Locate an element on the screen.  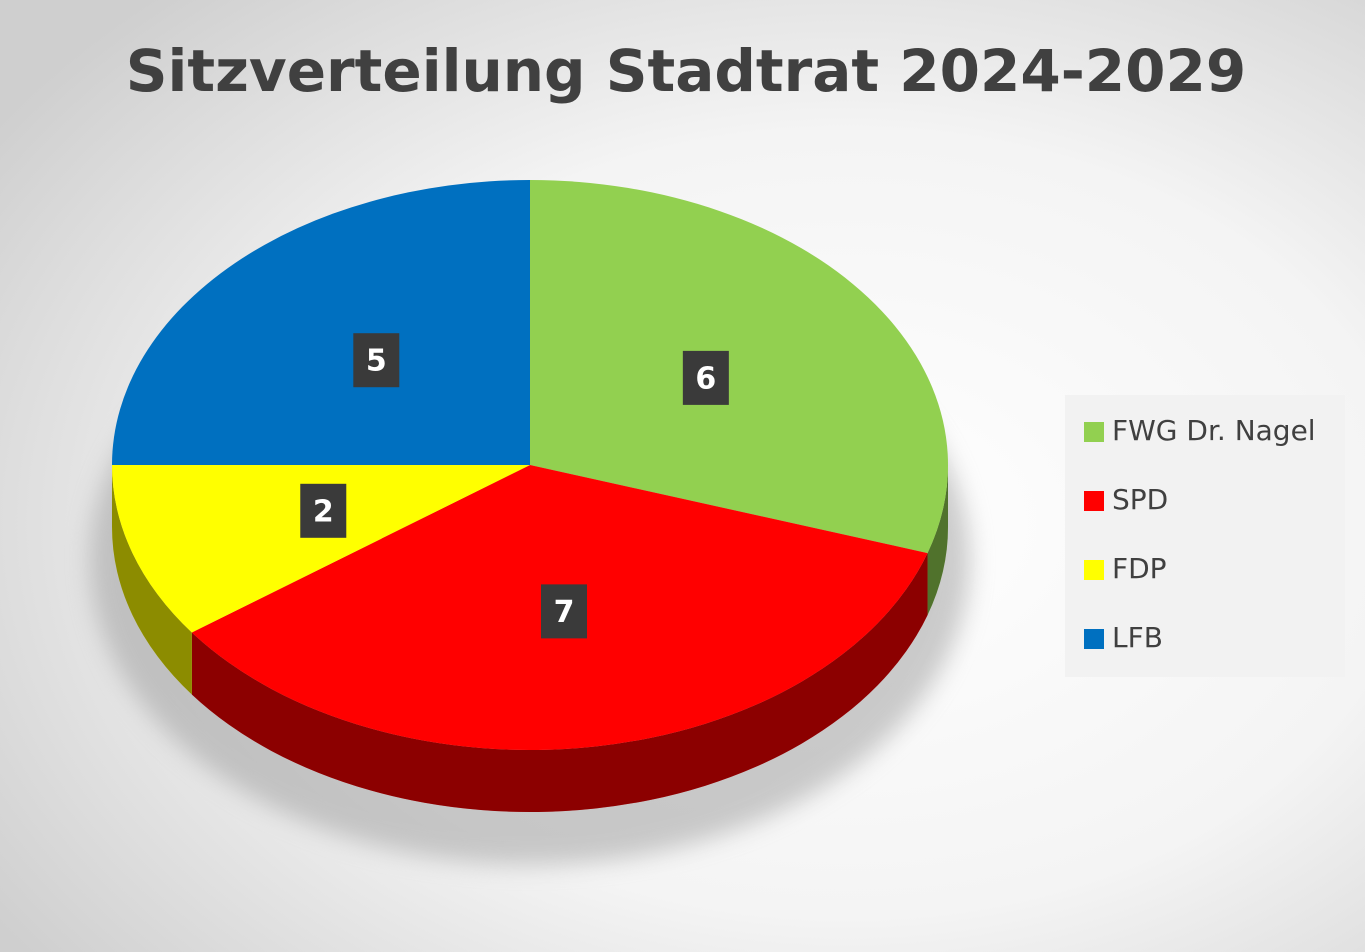
data-label: 2 is located at coordinates (323, 511).